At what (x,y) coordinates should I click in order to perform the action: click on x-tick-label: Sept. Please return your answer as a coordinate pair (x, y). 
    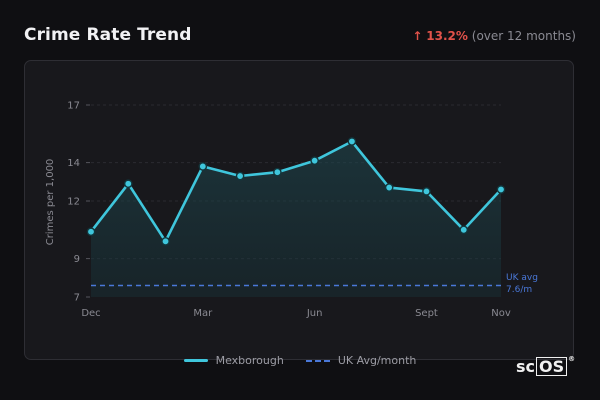
    Looking at the image, I should click on (426, 313).